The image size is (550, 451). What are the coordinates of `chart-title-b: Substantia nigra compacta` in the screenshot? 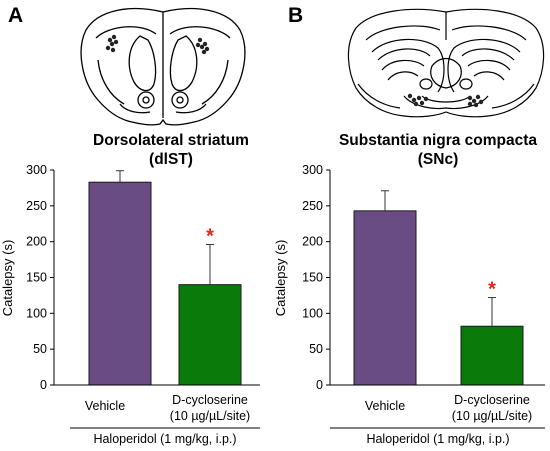 It's located at (438, 140).